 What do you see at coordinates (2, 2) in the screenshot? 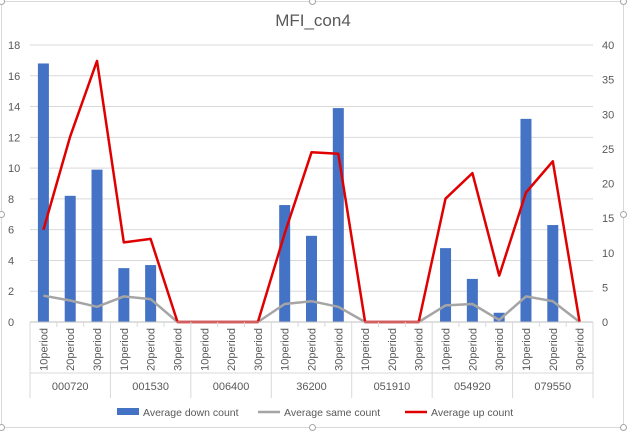
I see `resize-handle-top-left` at bounding box center [2, 2].